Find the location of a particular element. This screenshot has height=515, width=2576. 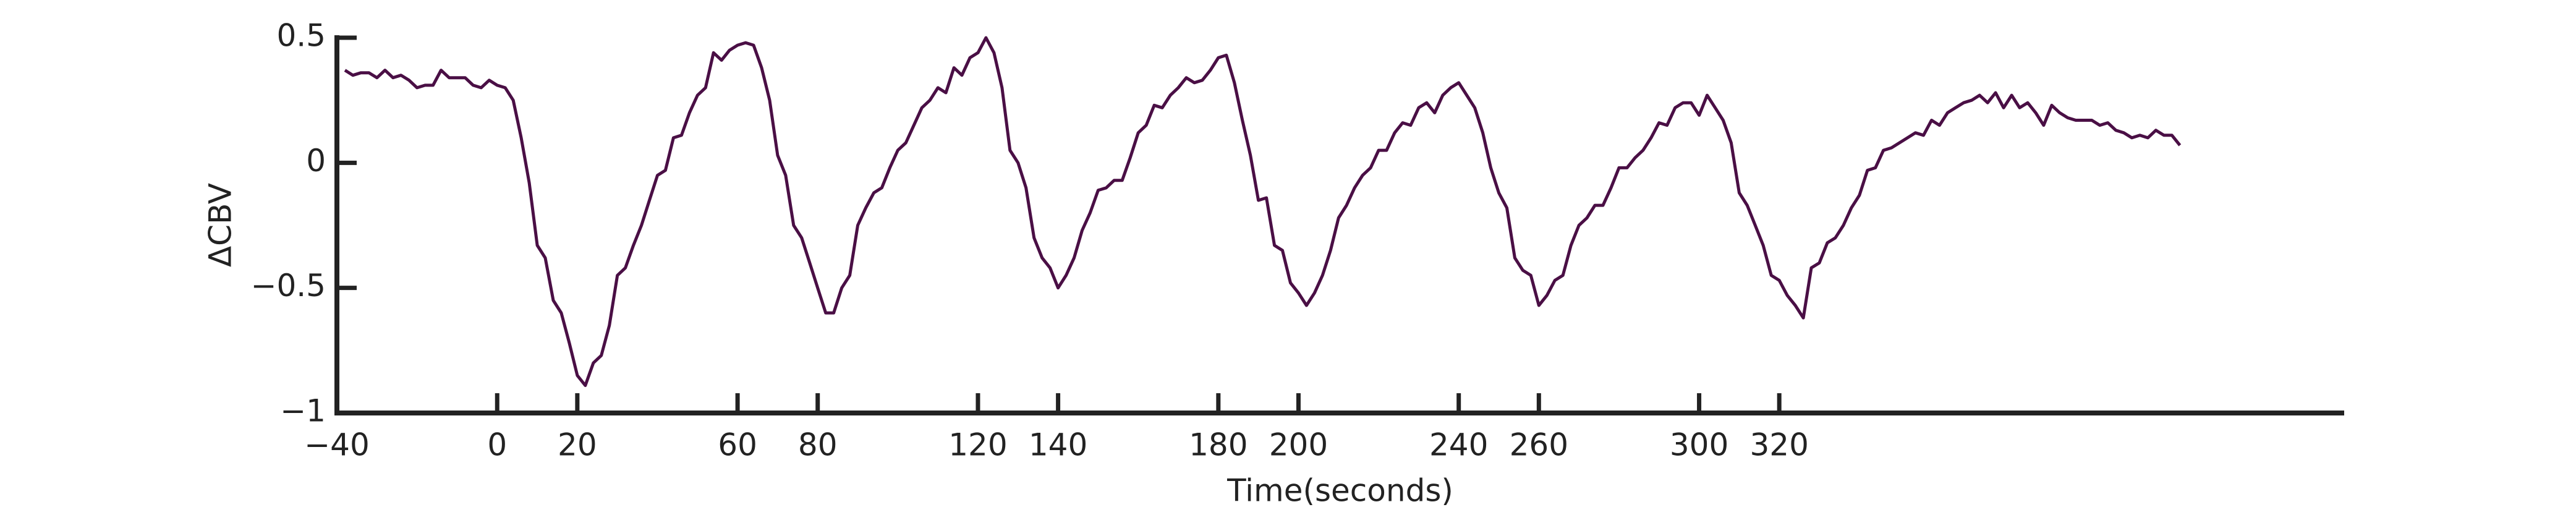

x-tick-label: 300 is located at coordinates (1699, 445).